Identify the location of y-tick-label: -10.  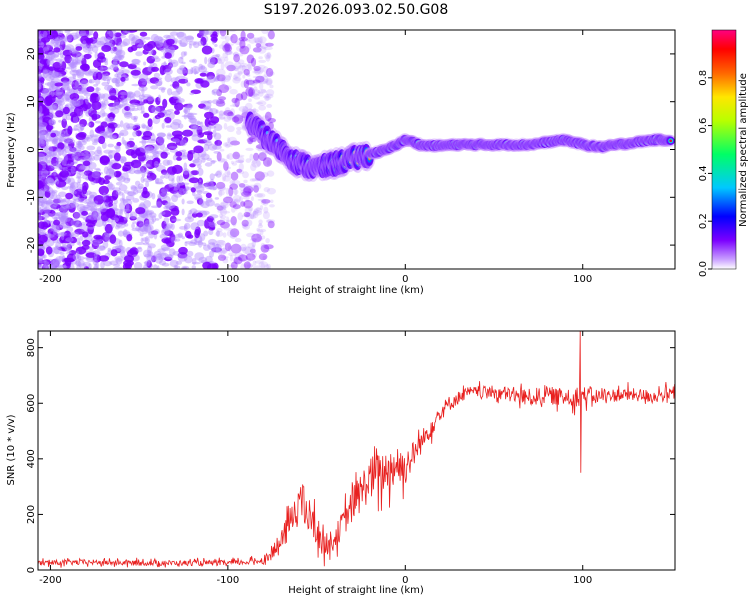
(31, 197).